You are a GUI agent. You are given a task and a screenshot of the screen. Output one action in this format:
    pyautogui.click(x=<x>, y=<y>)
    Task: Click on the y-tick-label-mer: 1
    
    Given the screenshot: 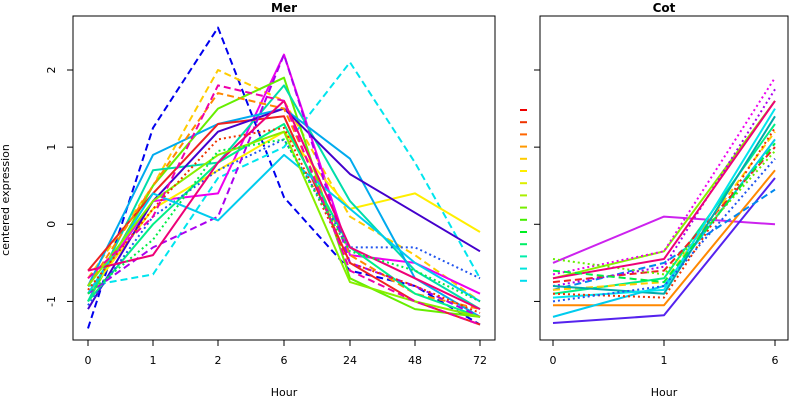 What is the action you would take?
    pyautogui.click(x=51, y=147)
    